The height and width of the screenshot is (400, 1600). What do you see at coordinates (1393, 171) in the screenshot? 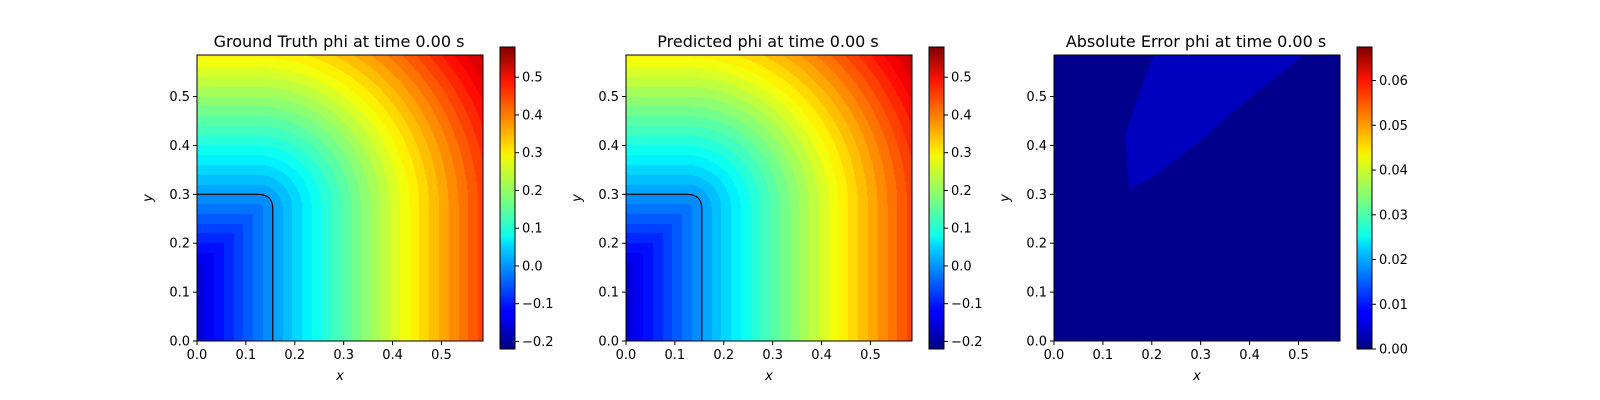
I see `colorbar-tick-label: 0.04` at bounding box center [1393, 171].